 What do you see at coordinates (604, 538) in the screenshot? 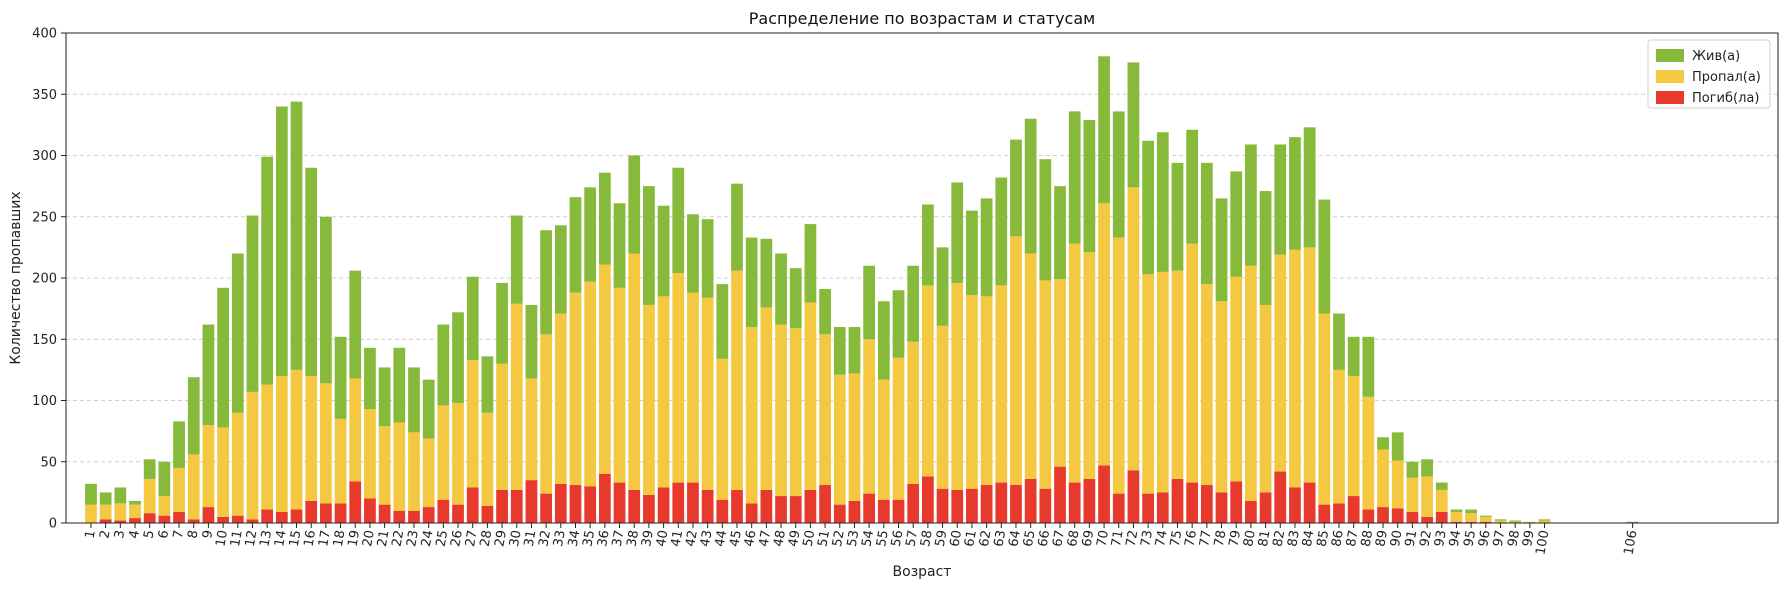
I see `x-tick-label: 36` at bounding box center [604, 538].